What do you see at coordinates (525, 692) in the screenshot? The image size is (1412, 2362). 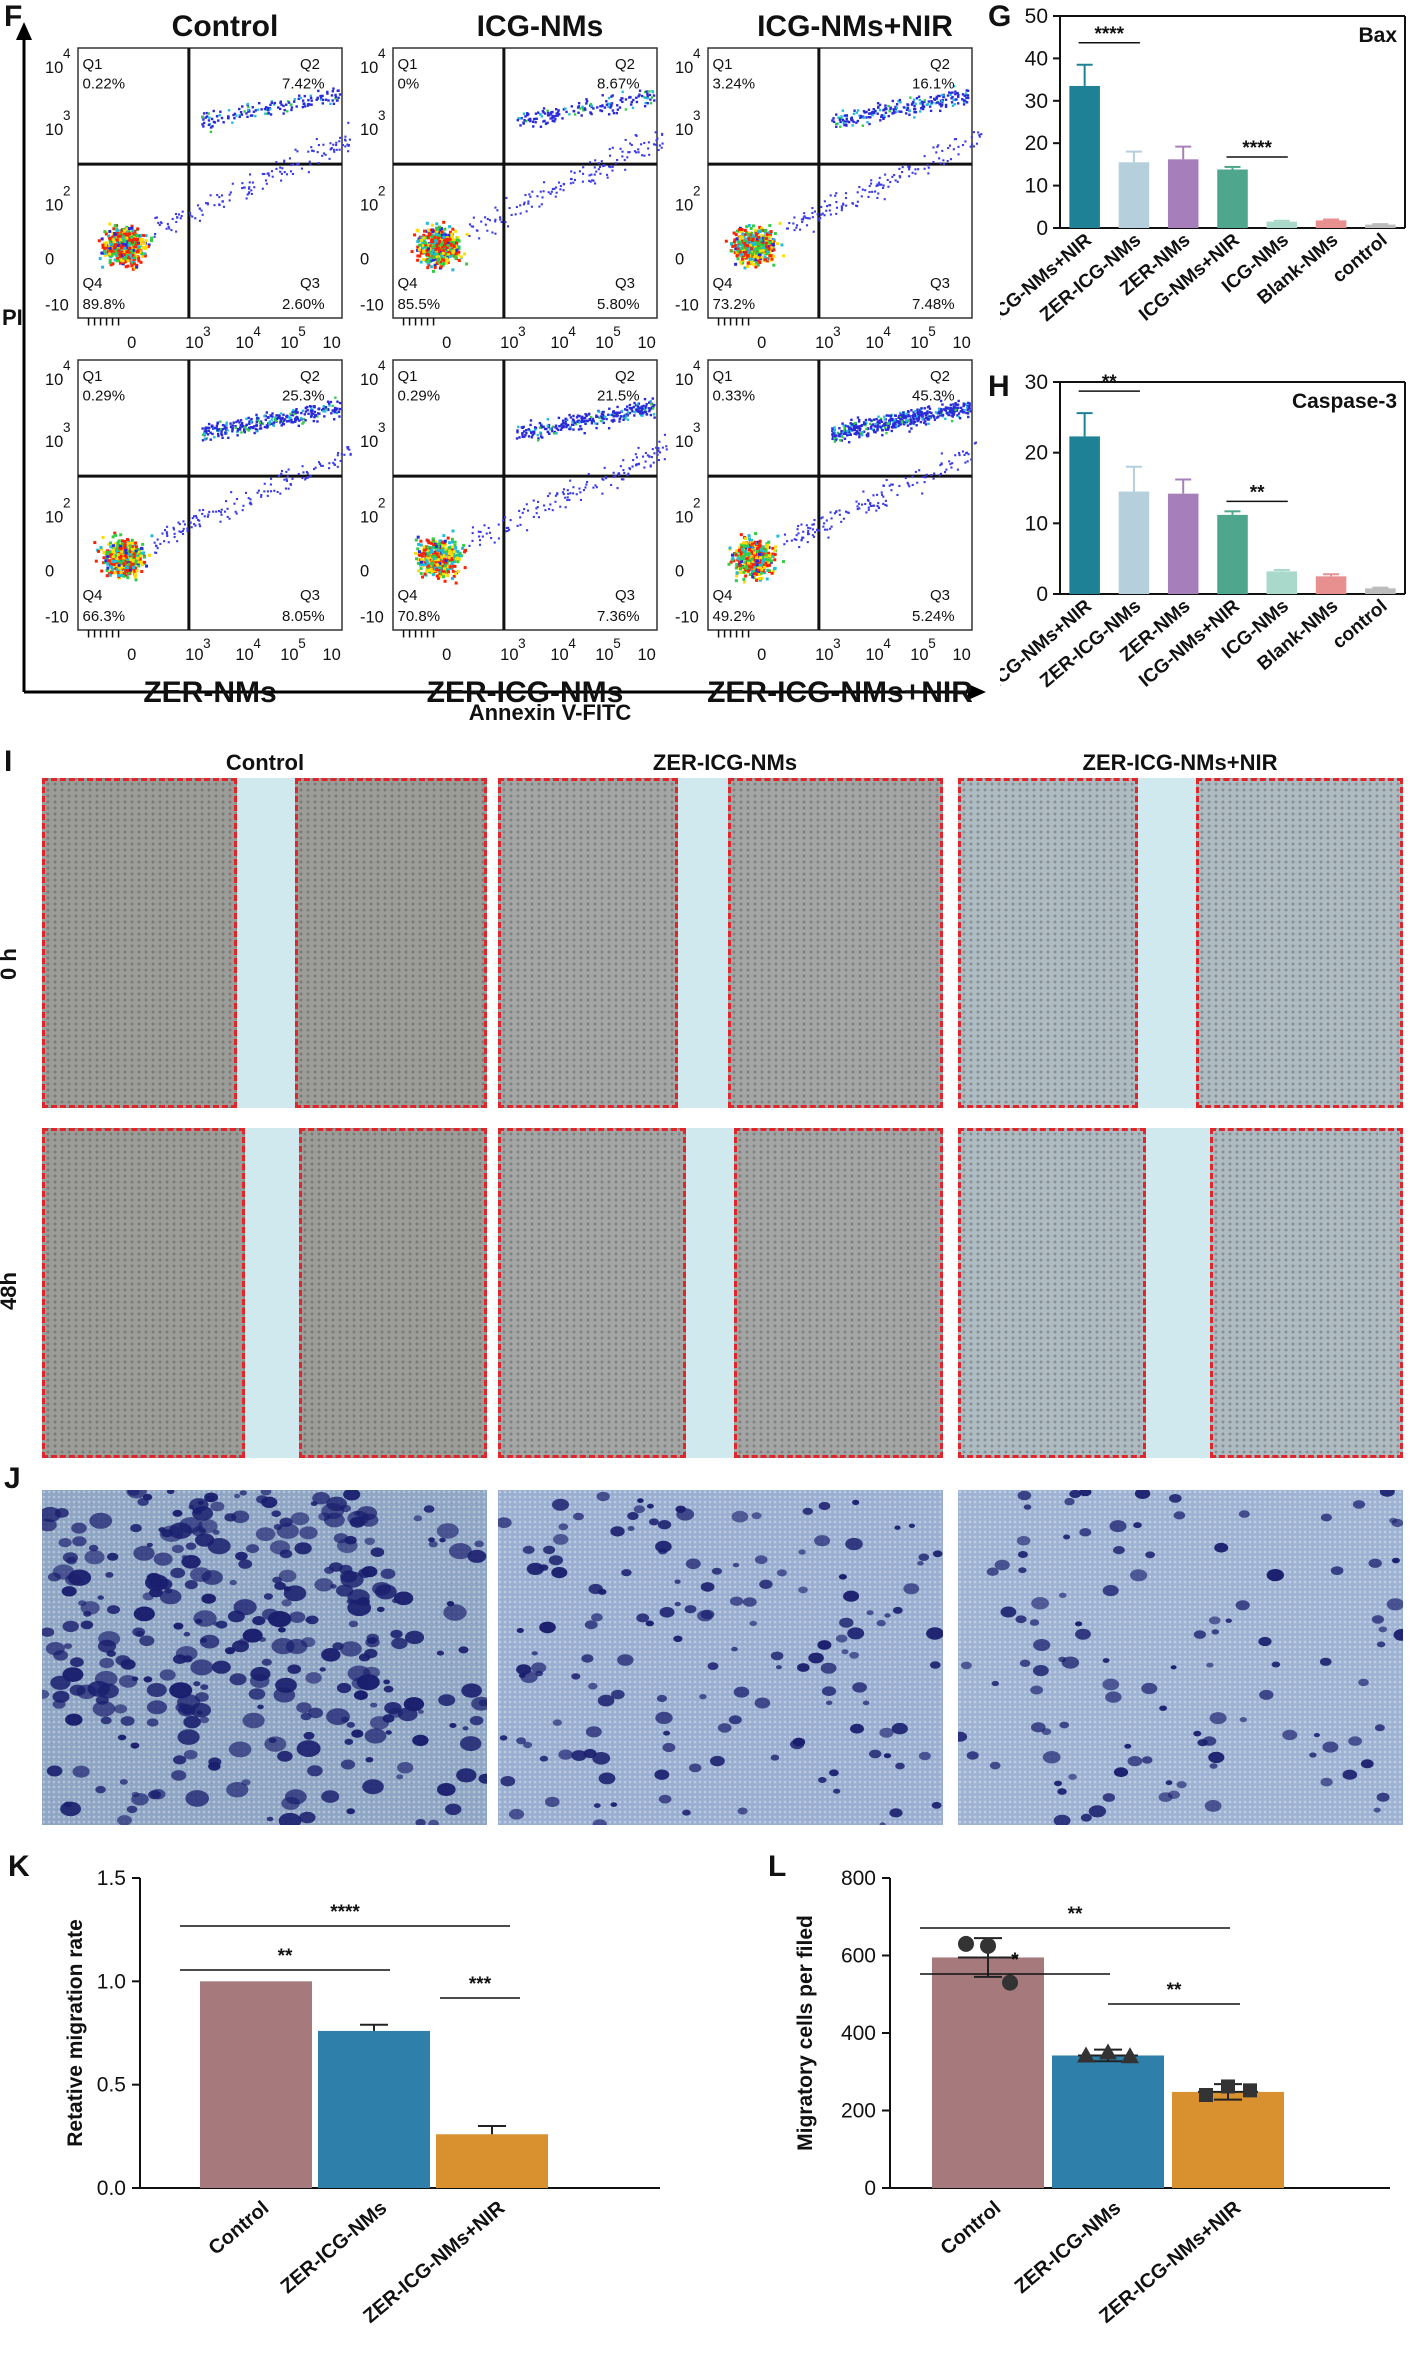 I see `flow-plot-subtitle: ZER-ICG-NMs` at bounding box center [525, 692].